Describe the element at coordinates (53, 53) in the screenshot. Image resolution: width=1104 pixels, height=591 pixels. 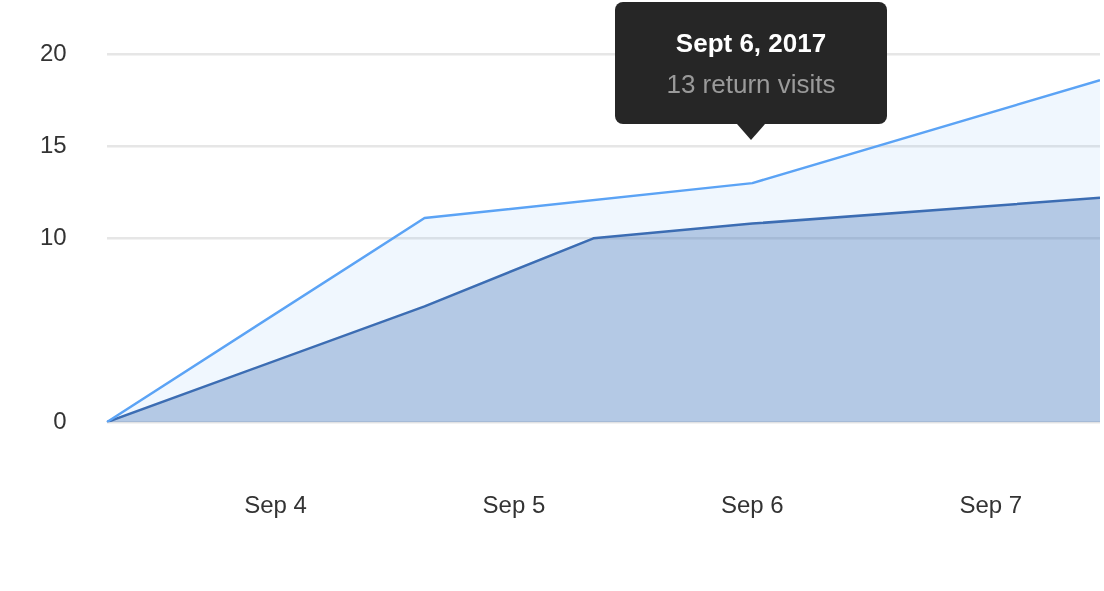
I see `y-tick-label: 20` at that location.